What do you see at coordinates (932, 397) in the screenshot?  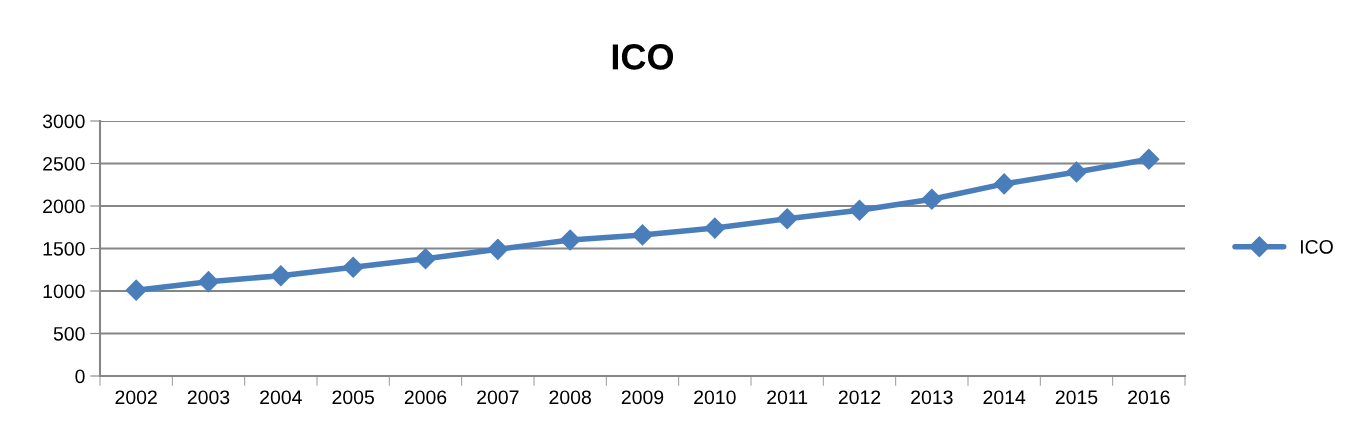 I see `x-tick-label: 2013` at bounding box center [932, 397].